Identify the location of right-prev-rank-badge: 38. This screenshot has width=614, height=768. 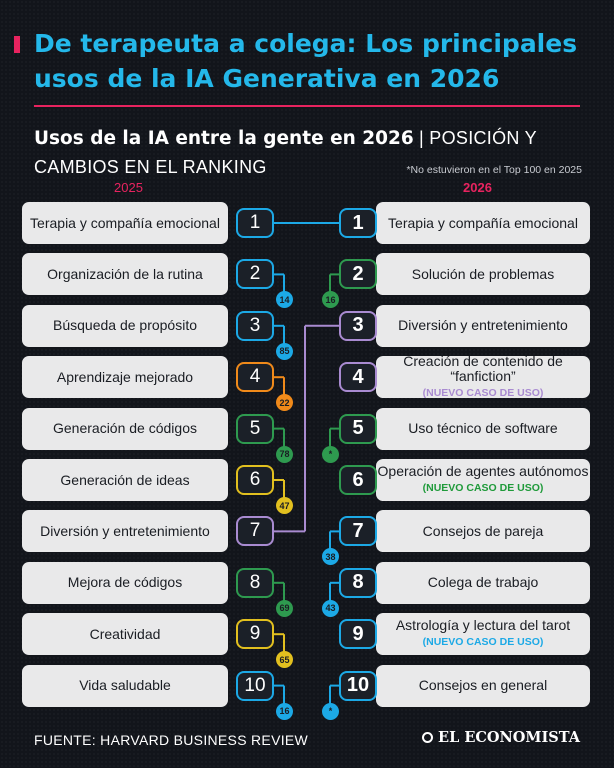
(330, 557).